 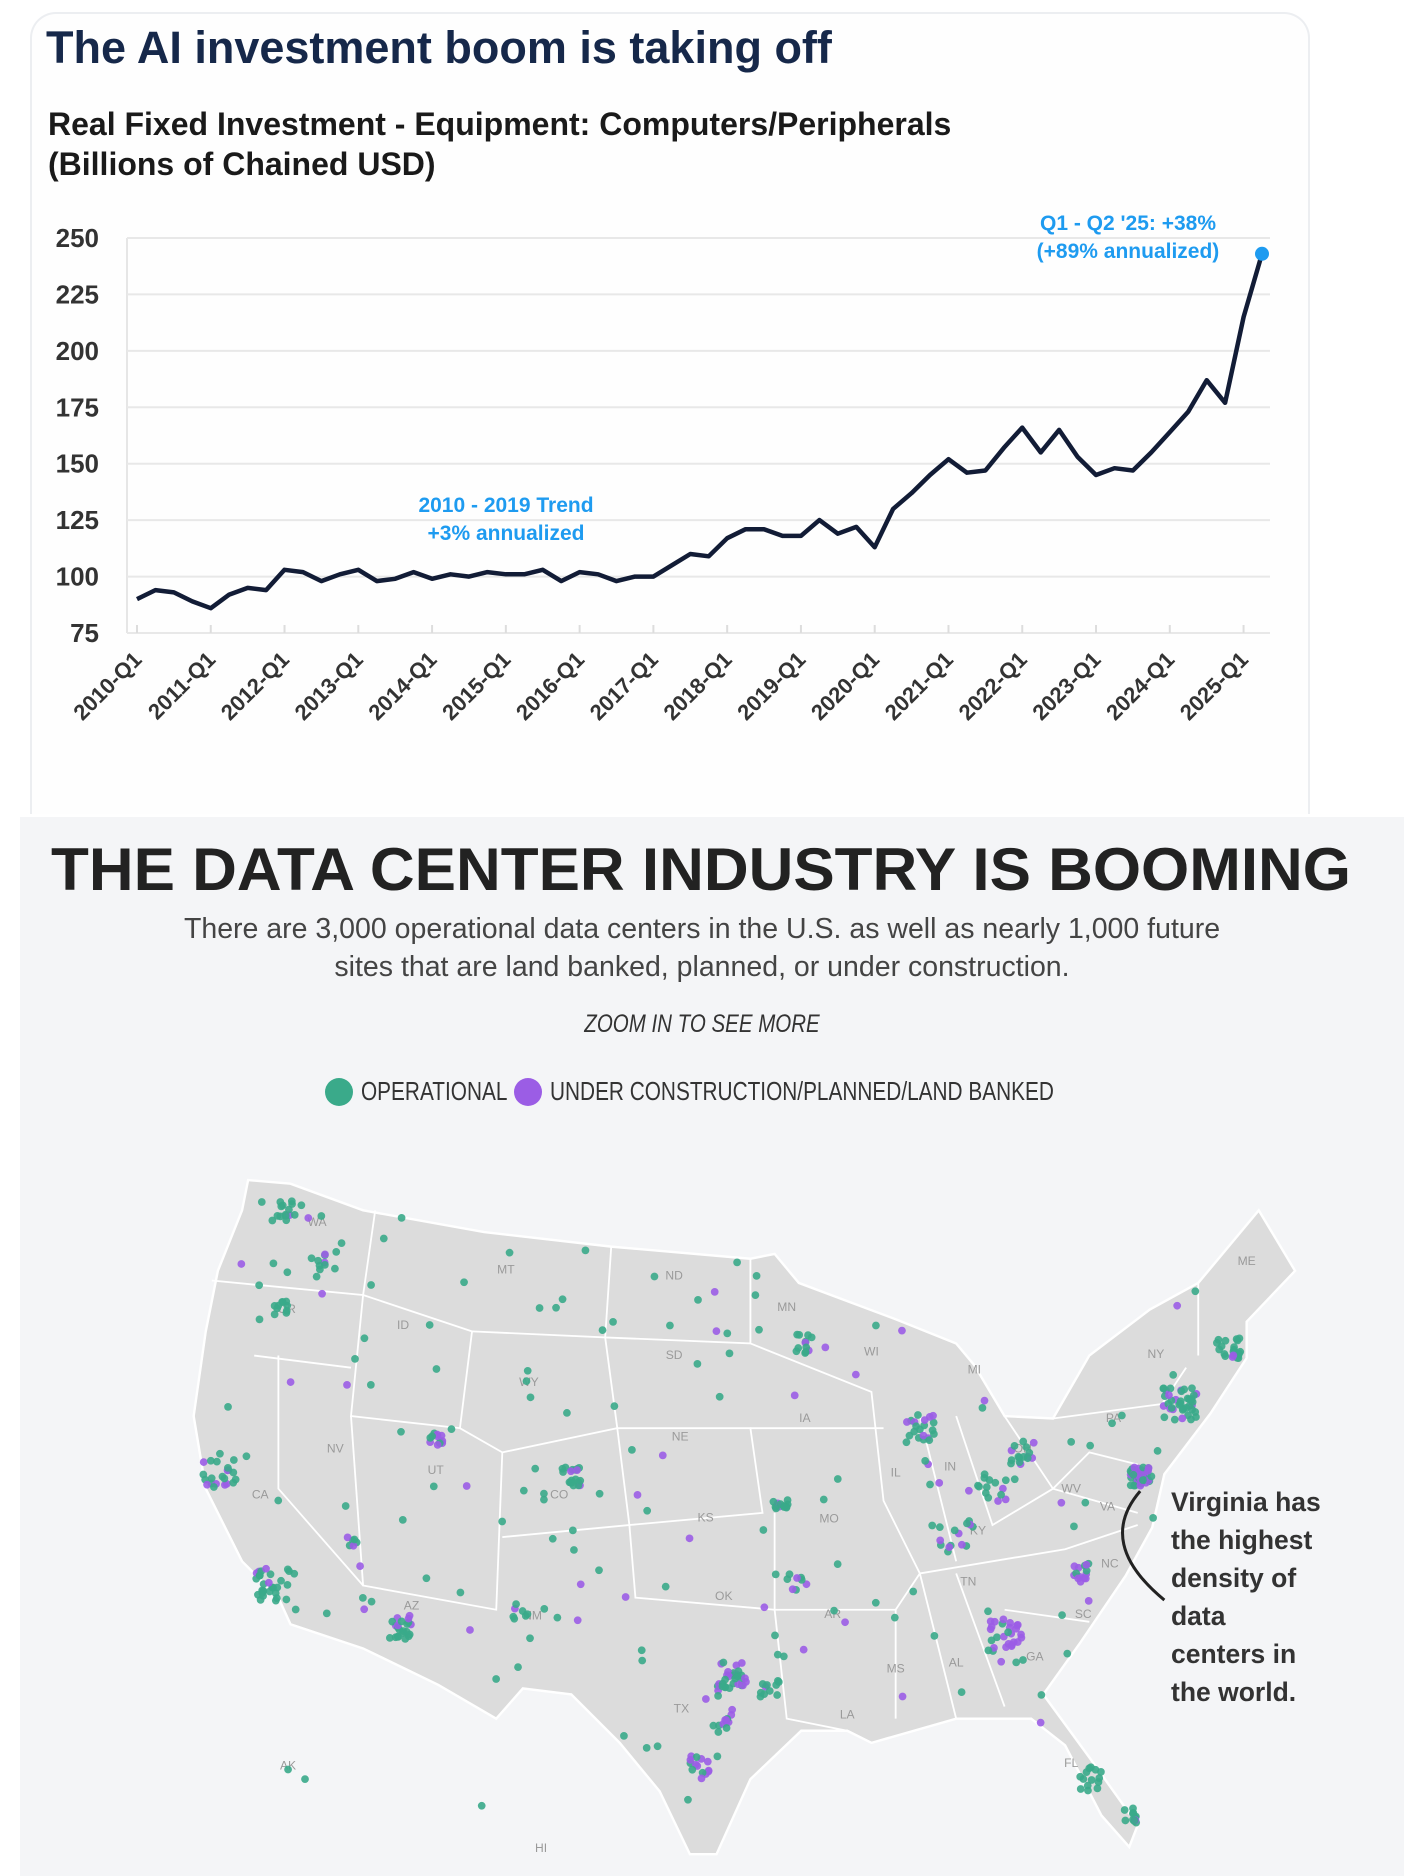 I want to click on callout-line: data, so click(x=1198, y=1616).